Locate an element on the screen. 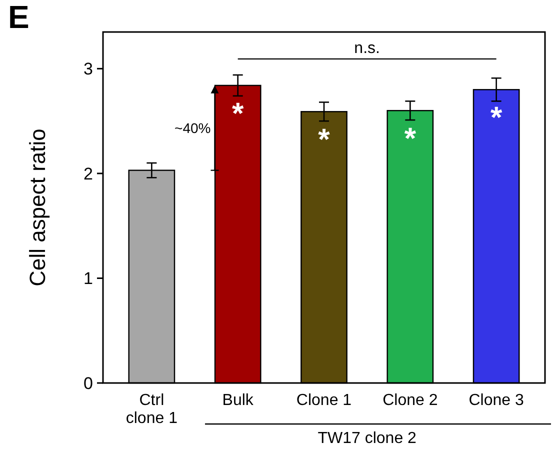 This screenshot has height=452, width=557. text: TW17 clone 2 is located at coordinates (367, 438).